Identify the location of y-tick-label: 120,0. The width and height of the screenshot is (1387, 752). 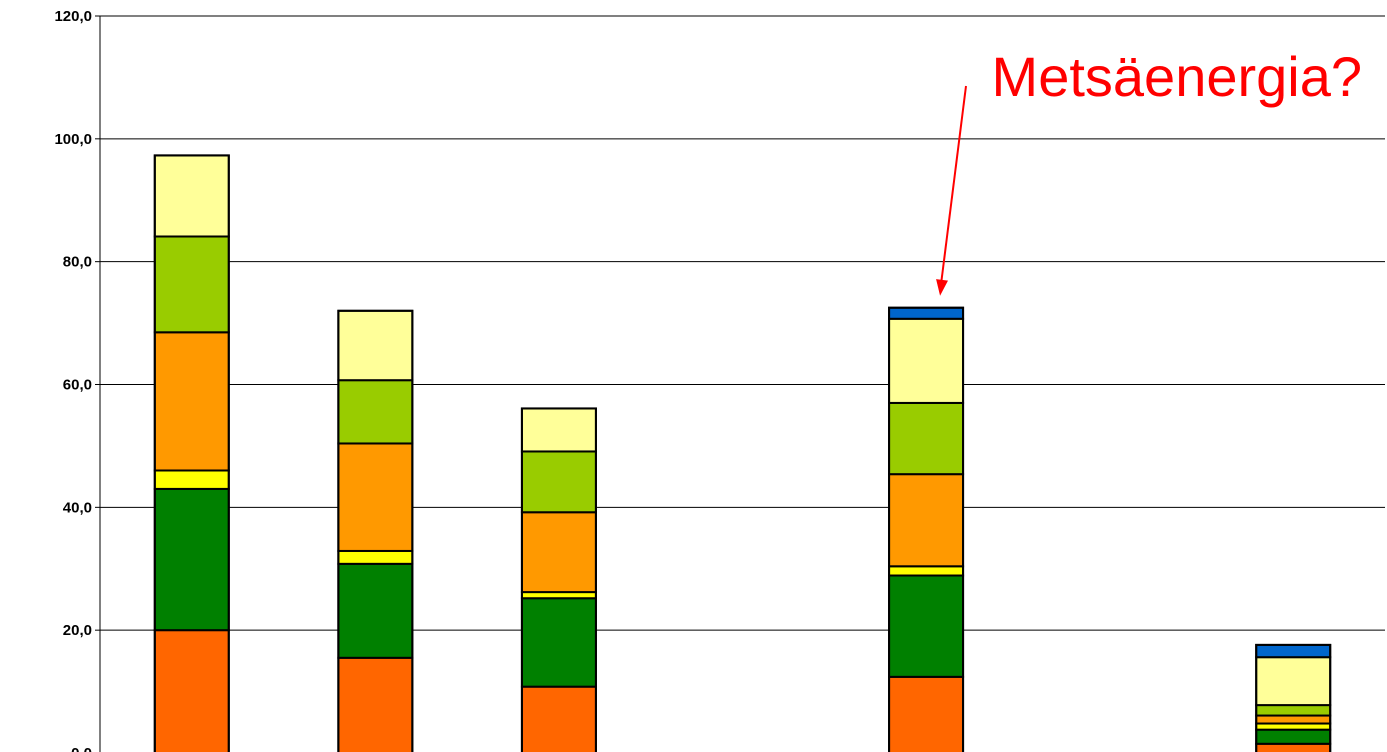
(73, 16).